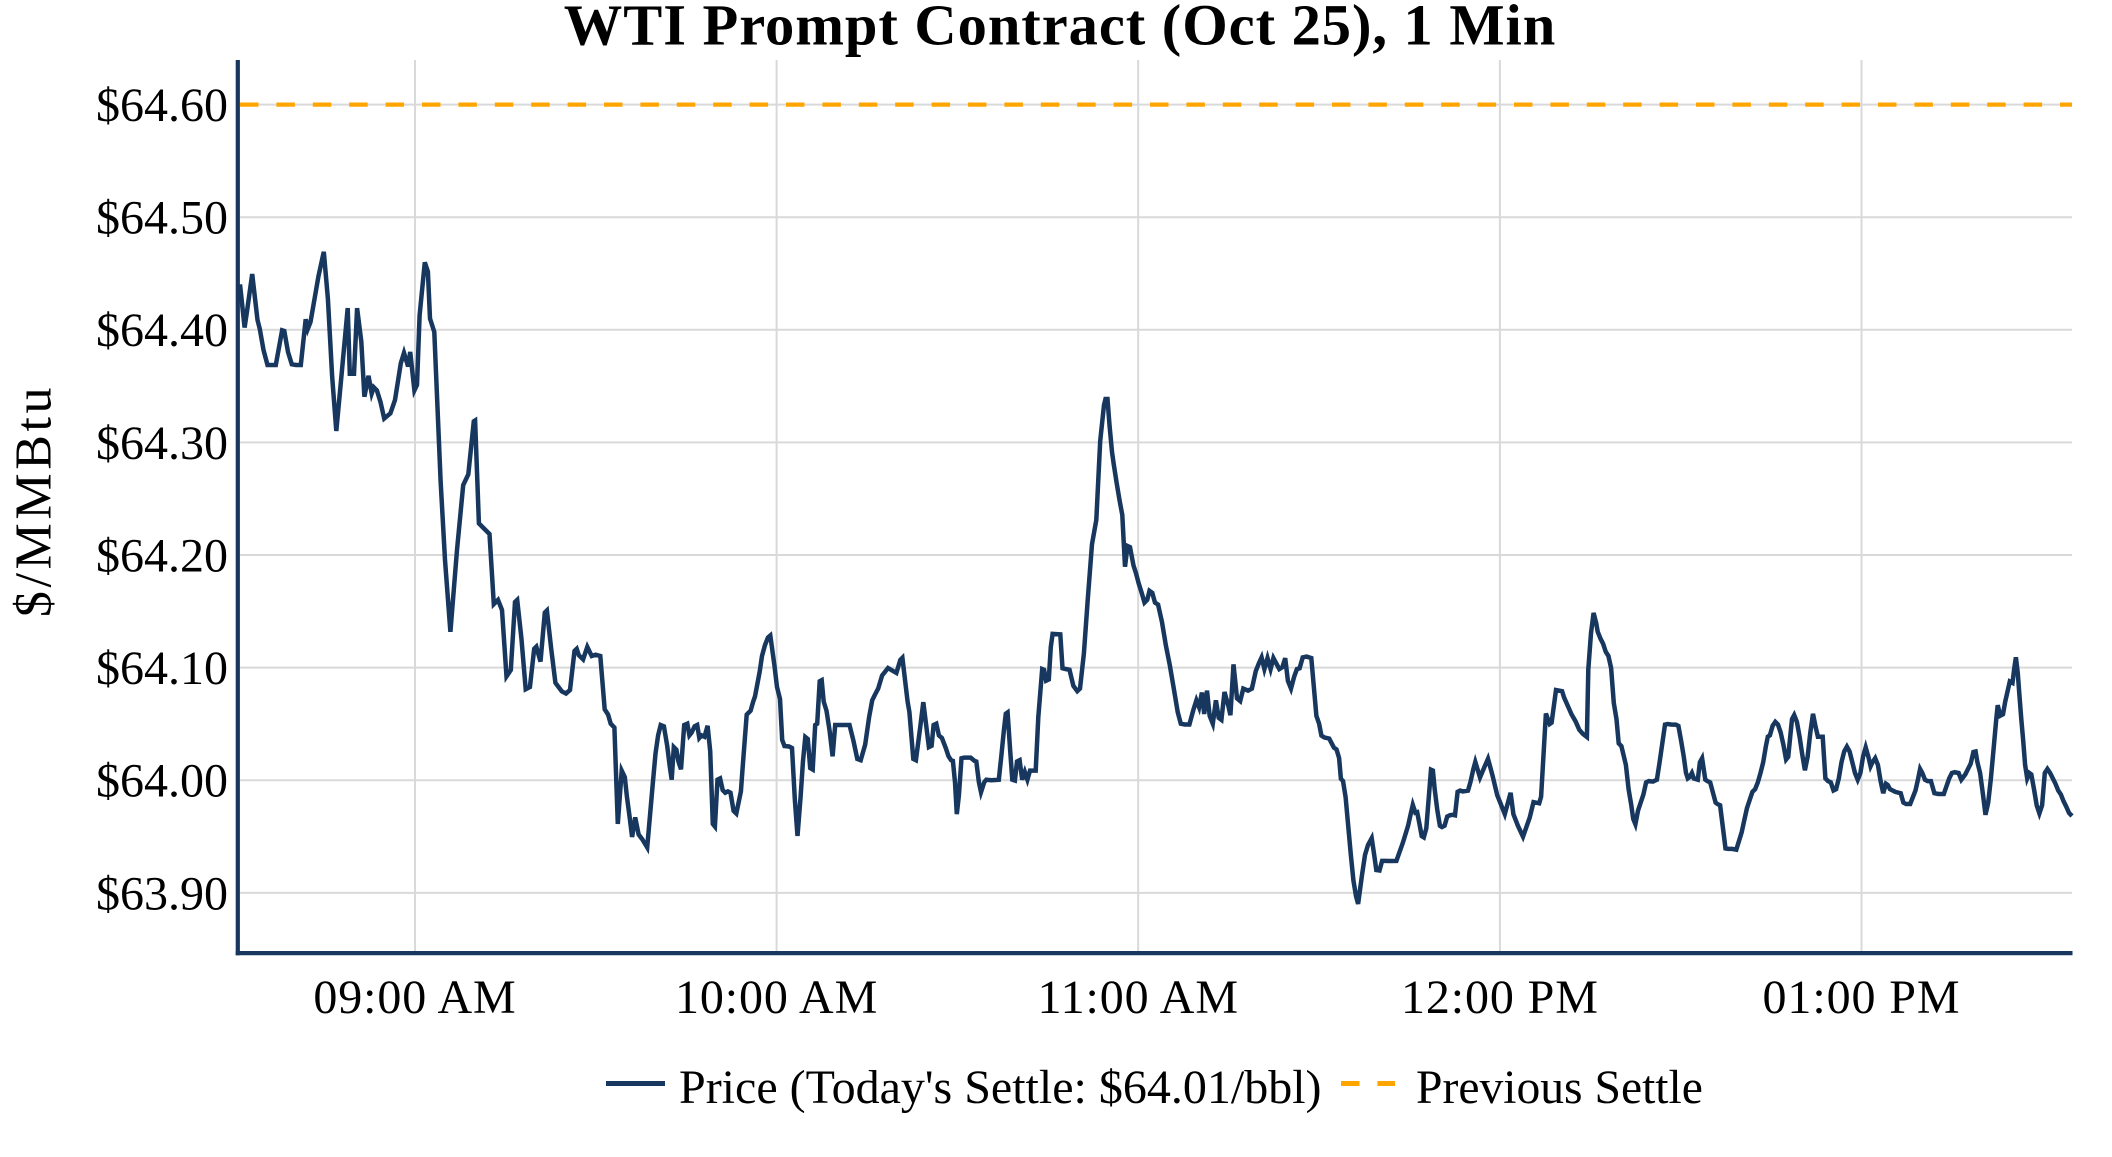 The height and width of the screenshot is (1157, 2112). Describe the element at coordinates (162, 330) in the screenshot. I see `svg-text: $64.40` at that location.